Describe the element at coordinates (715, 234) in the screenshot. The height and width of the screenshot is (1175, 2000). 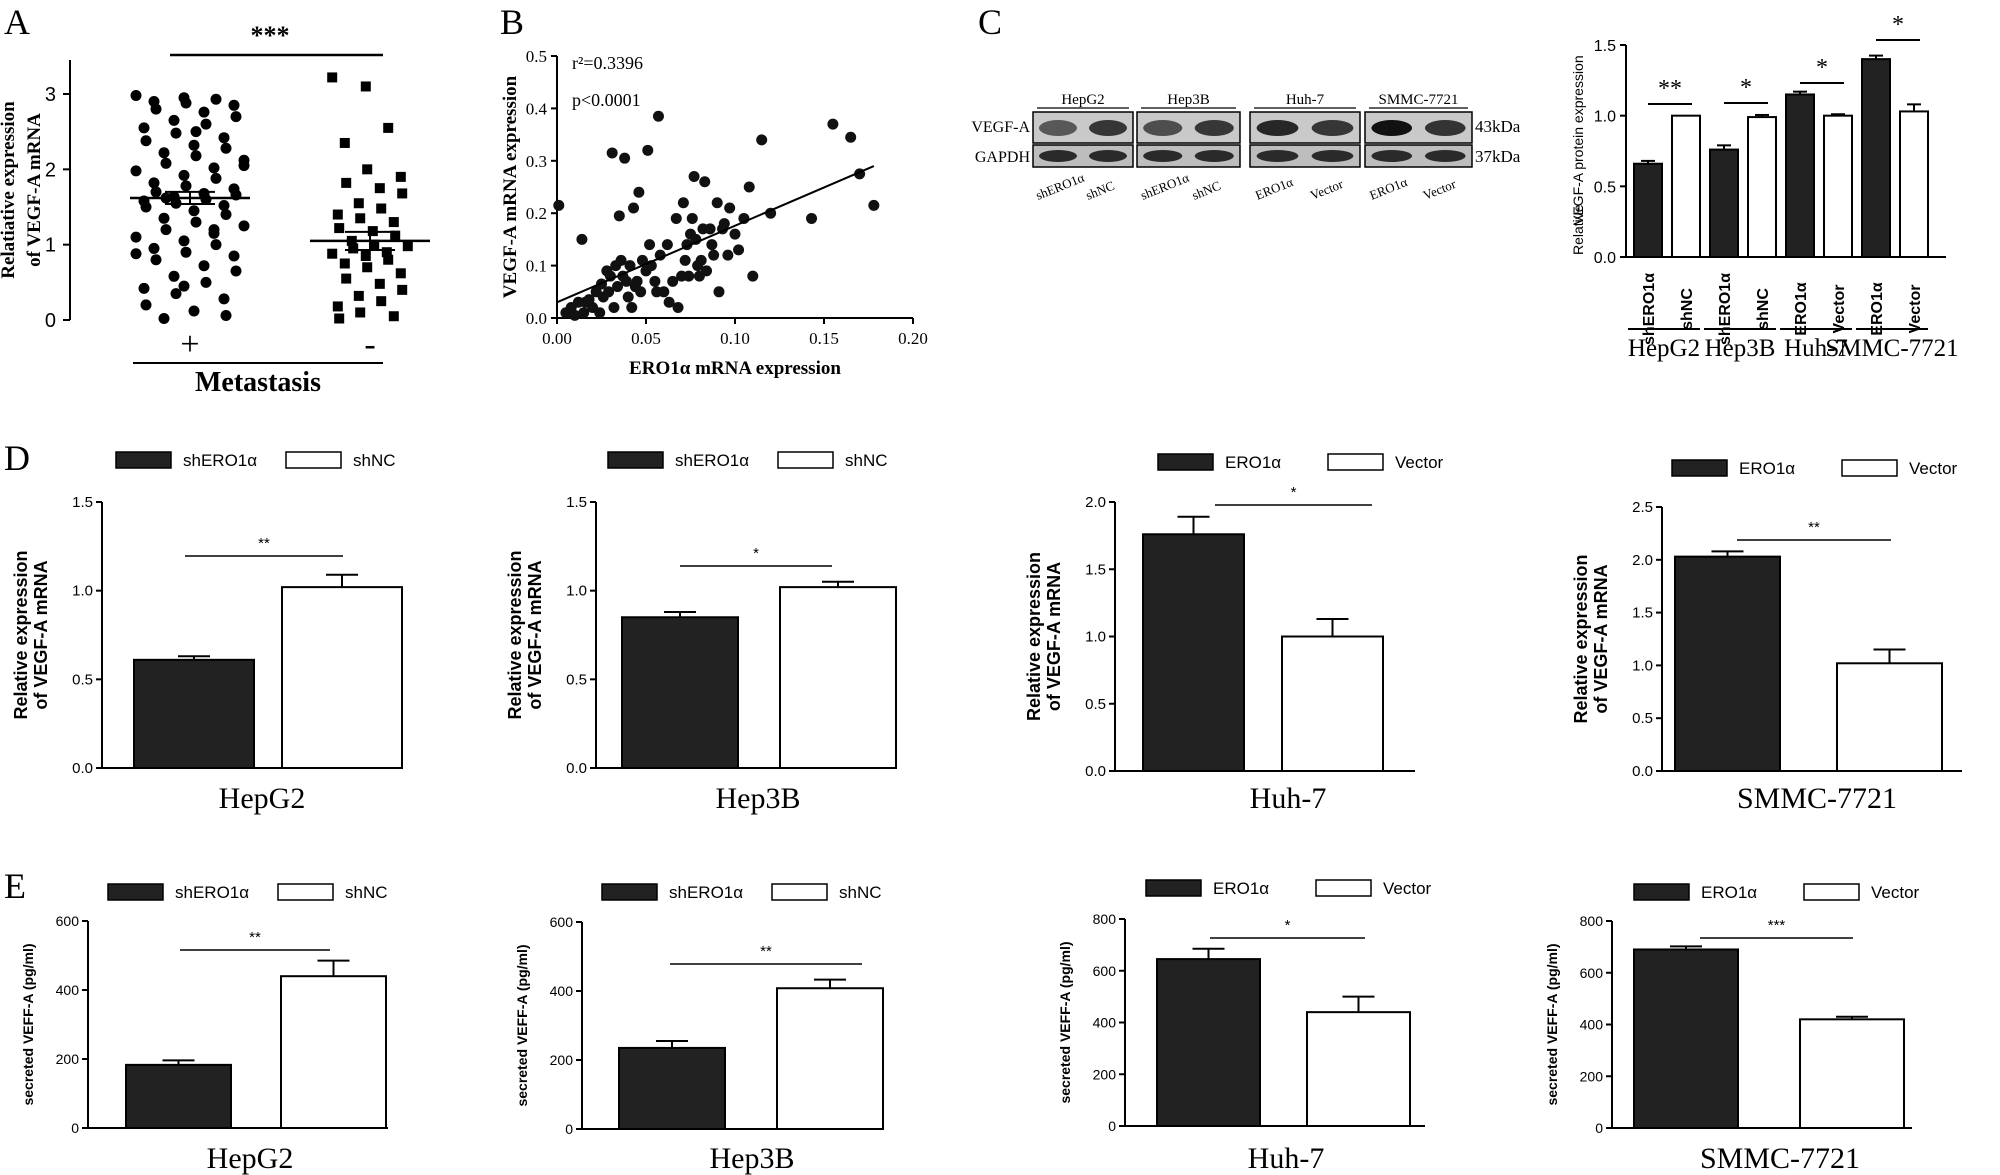
I see `regression-line` at that location.